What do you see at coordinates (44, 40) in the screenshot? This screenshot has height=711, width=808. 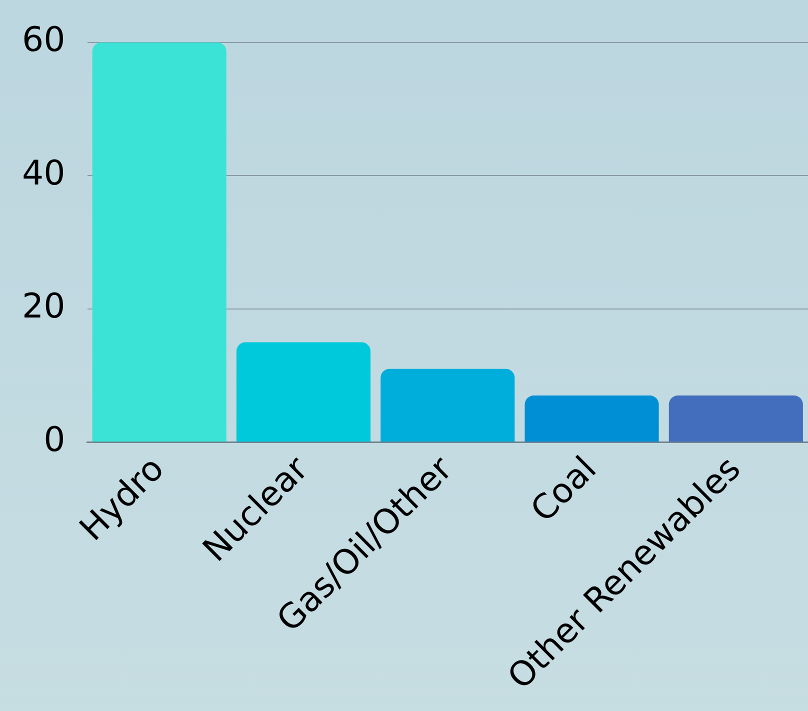 I see `y-tick-label: 60` at bounding box center [44, 40].